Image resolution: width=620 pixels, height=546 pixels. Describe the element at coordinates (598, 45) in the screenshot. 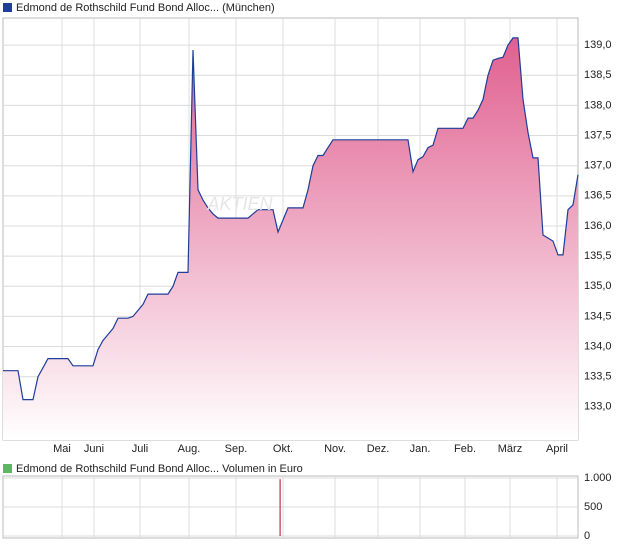

I see `y-tick-label: 139,0` at that location.